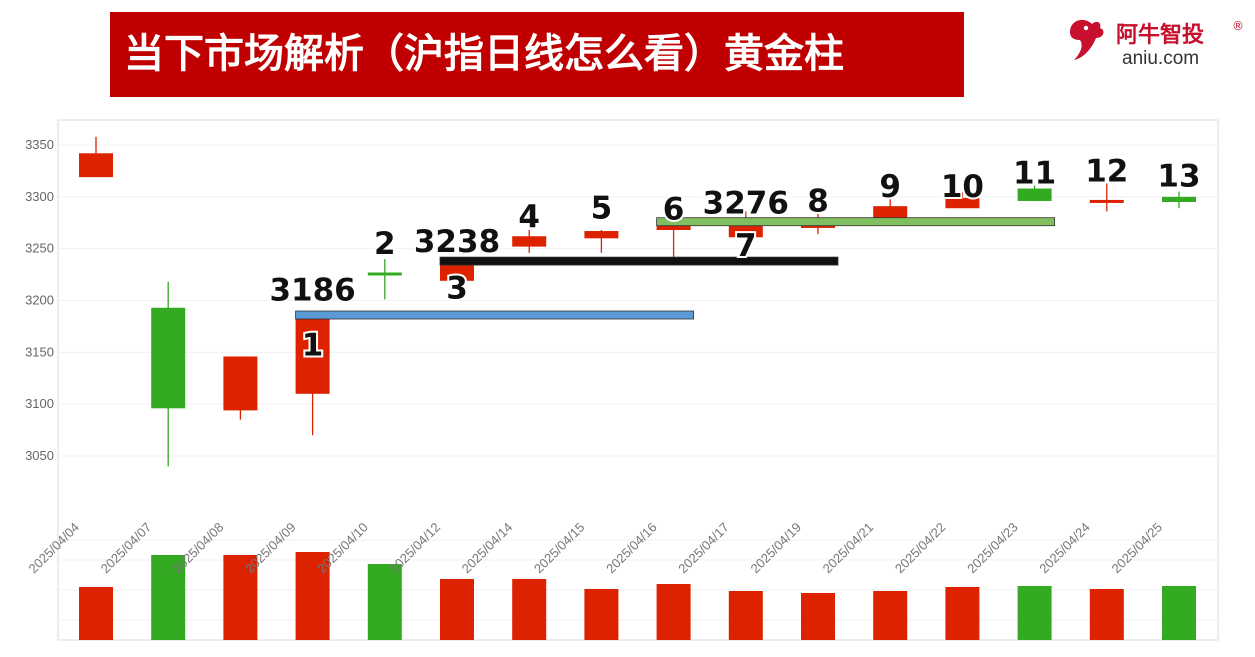 Image resolution: width=1255 pixels, height=657 pixels. Describe the element at coordinates (342, 548) in the screenshot. I see `x-tick-label: 2025/04/10` at that location.